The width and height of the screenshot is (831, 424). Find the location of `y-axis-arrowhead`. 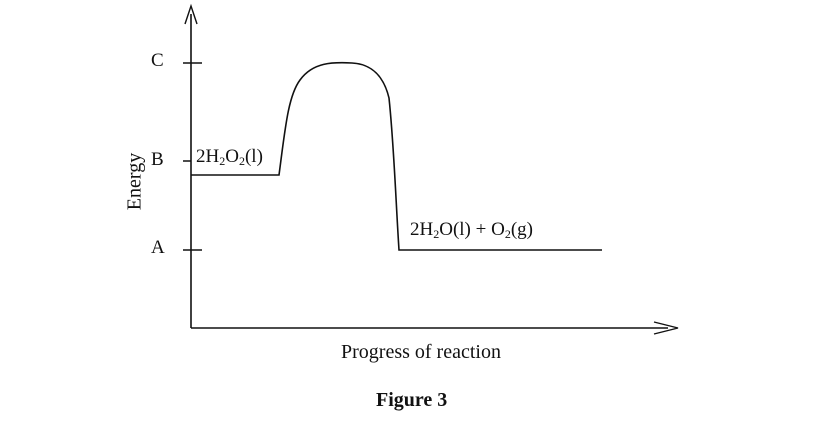

y-axis-arrowhead is located at coordinates (191, 14).